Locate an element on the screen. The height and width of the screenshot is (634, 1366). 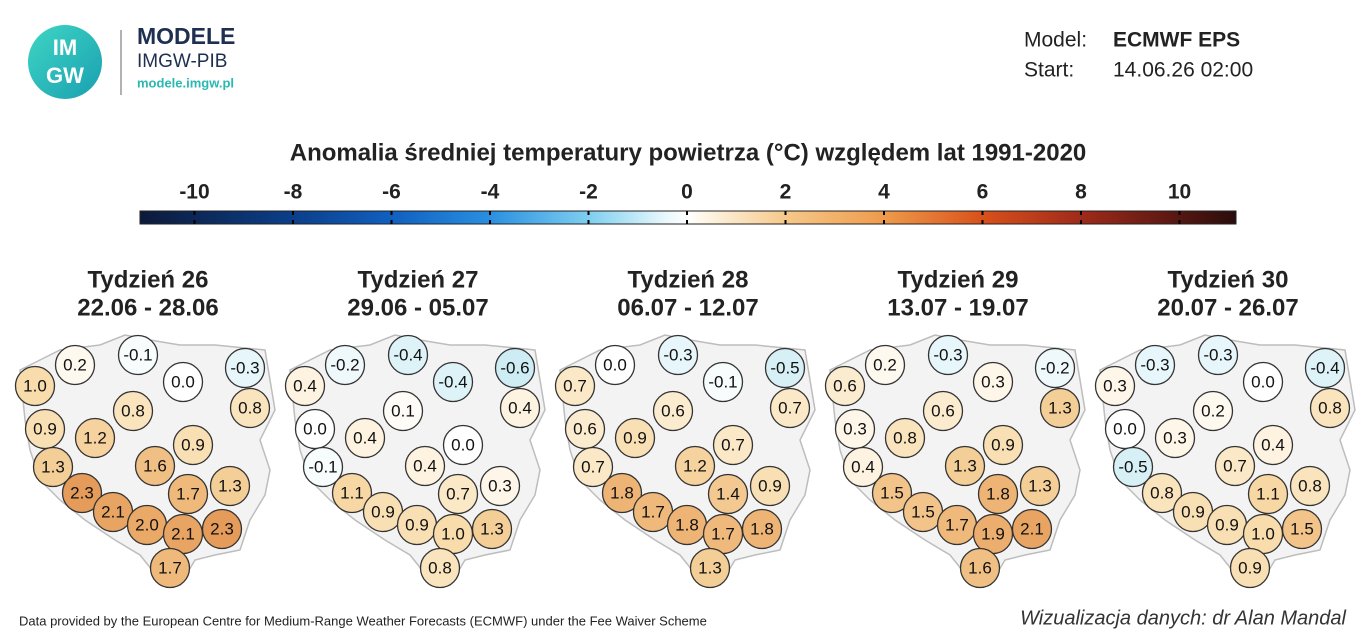
anomaly-label: 0.1 is located at coordinates (403, 410).